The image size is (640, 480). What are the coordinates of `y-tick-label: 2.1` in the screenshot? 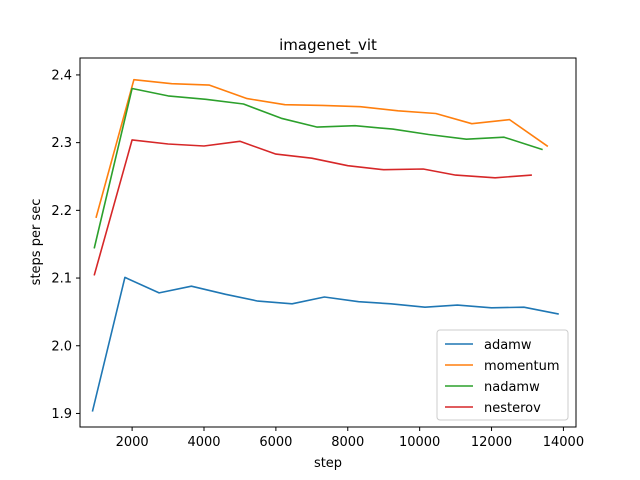 It's located at (61, 279).